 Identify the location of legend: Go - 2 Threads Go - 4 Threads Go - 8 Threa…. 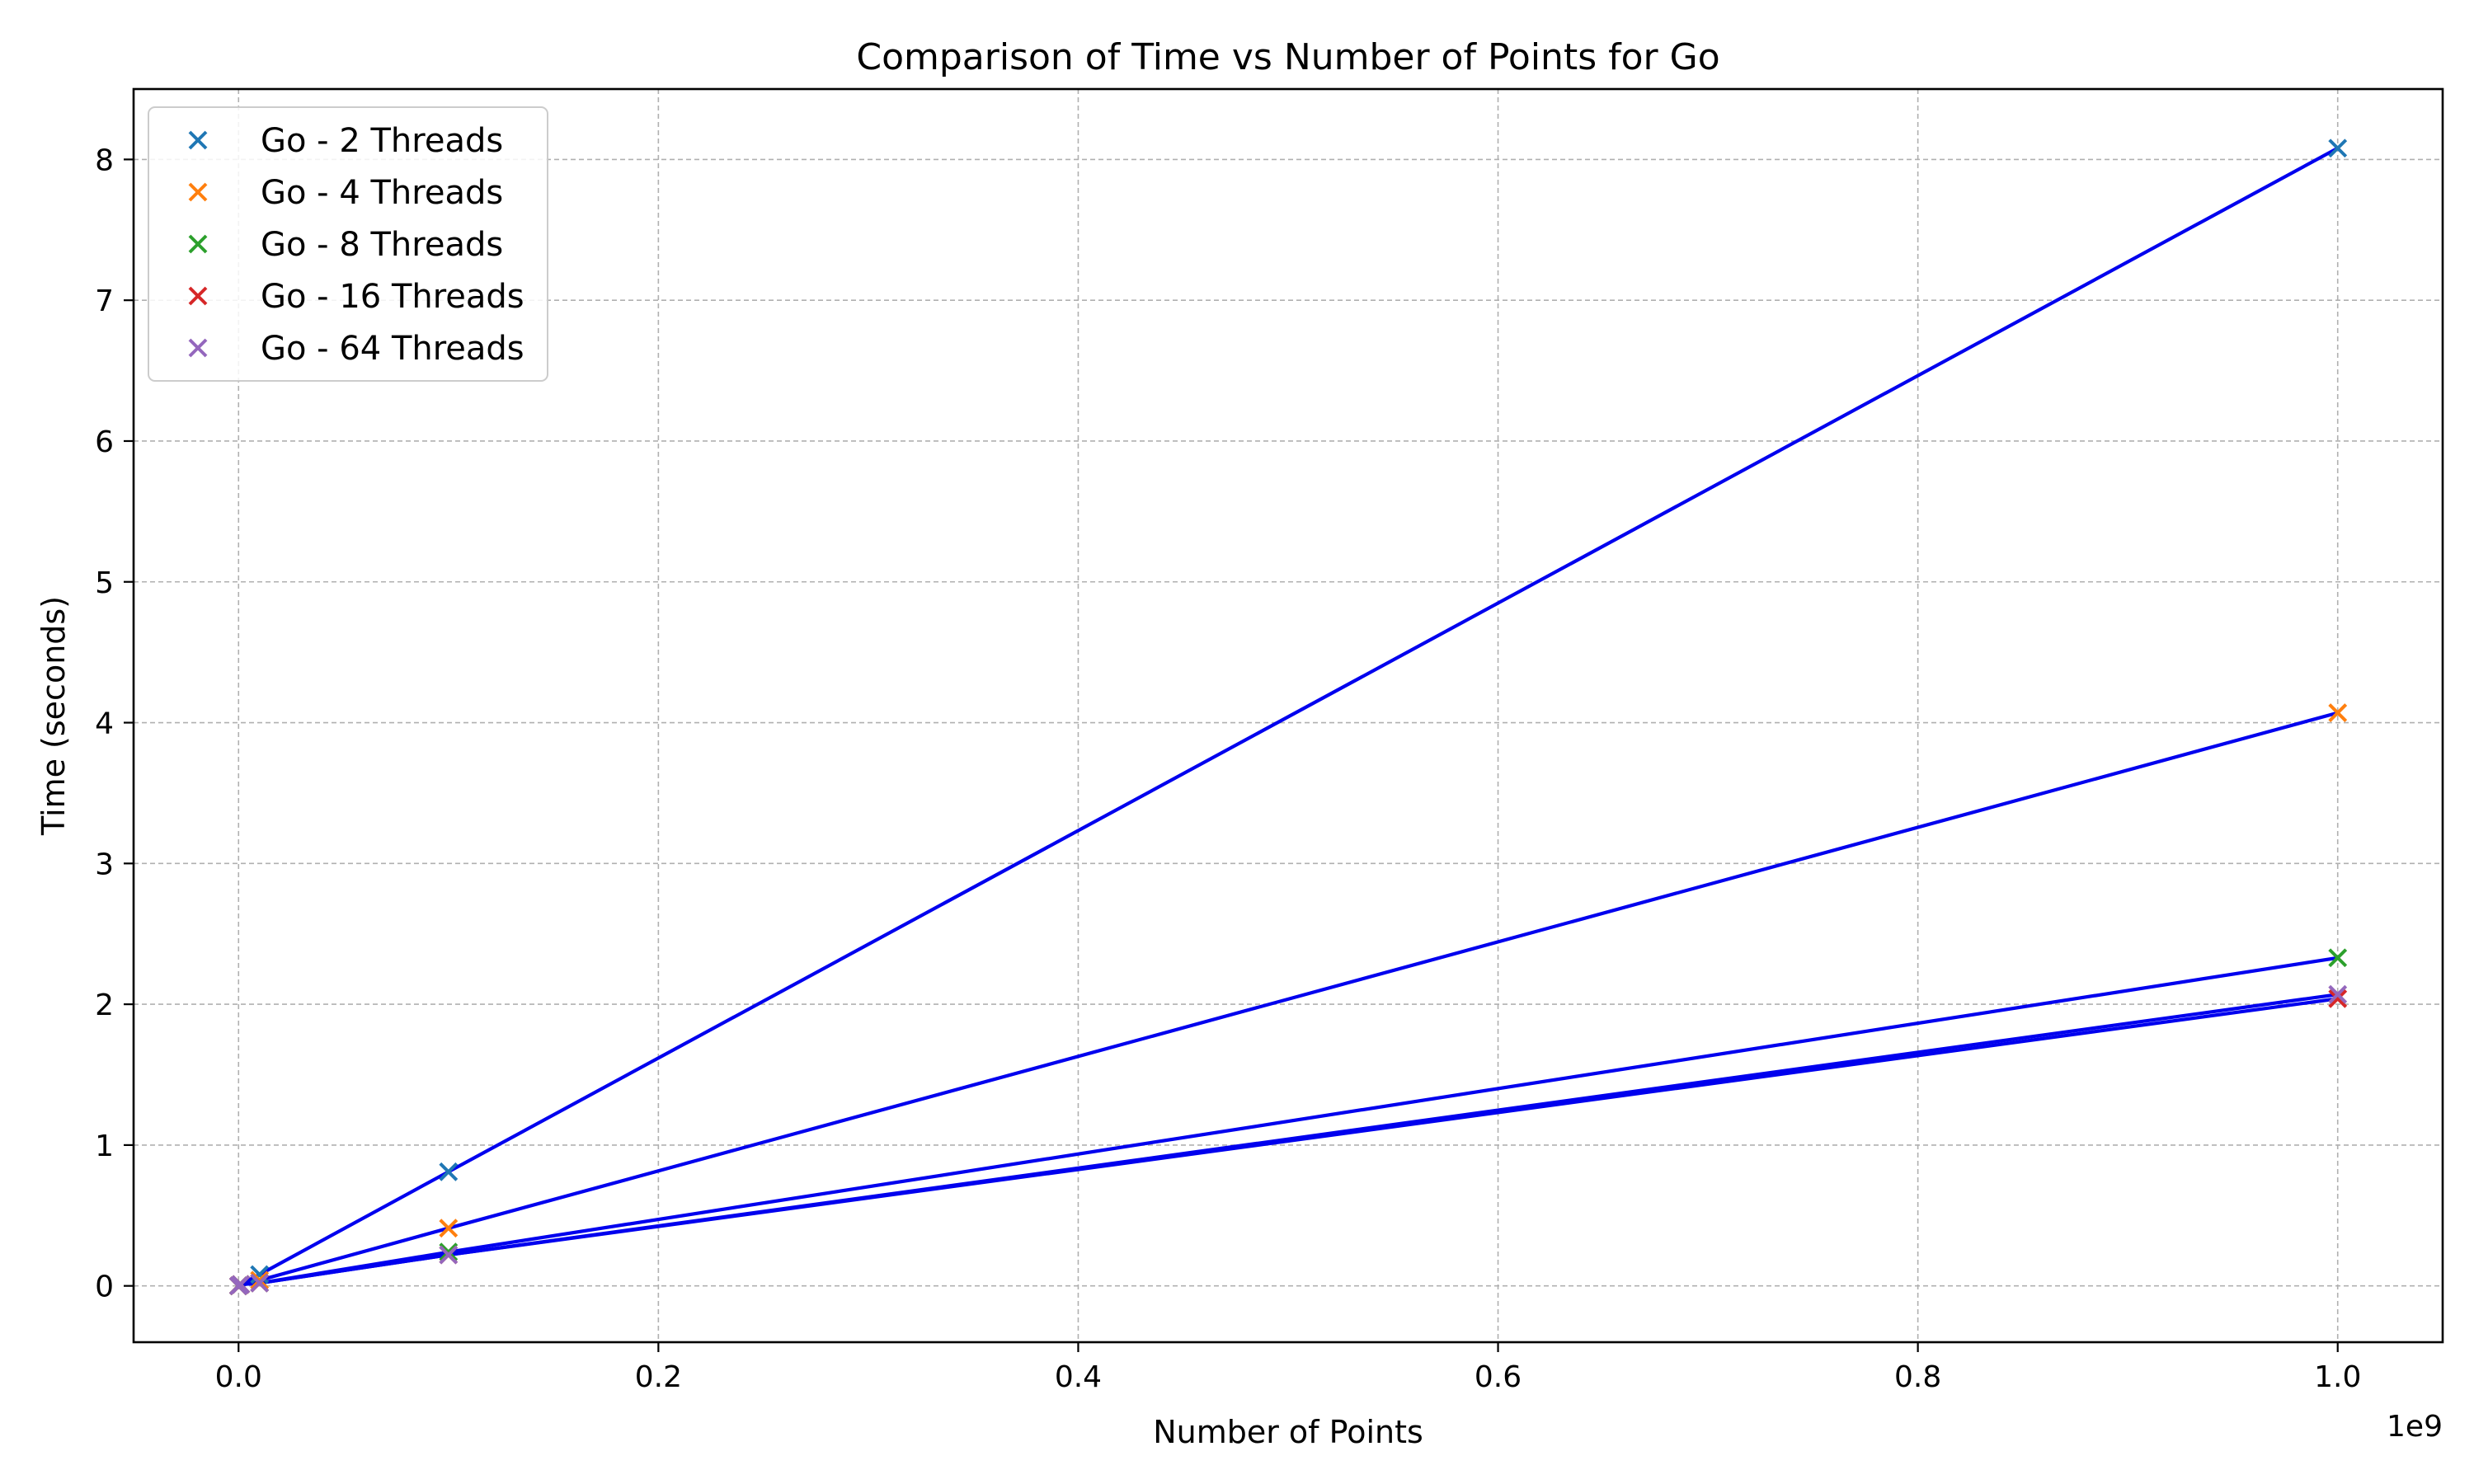
(348, 244).